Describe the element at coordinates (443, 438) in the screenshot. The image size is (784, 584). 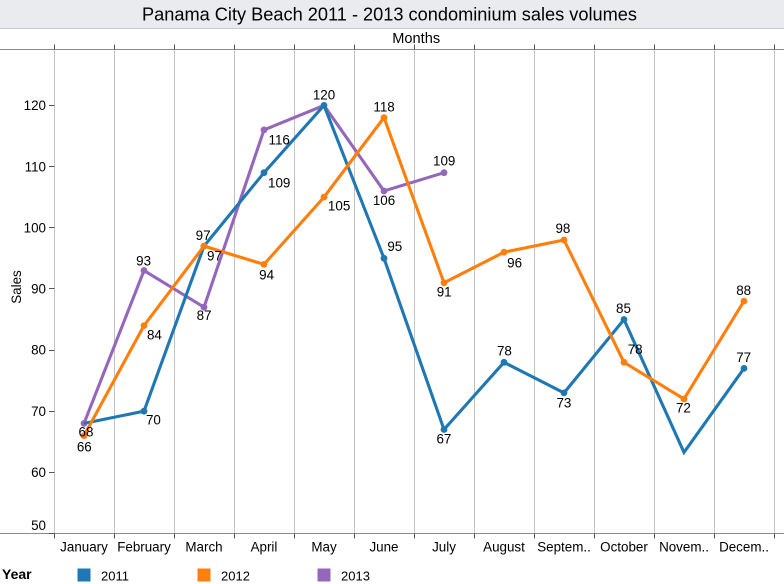
I see `svg-text: 67` at that location.